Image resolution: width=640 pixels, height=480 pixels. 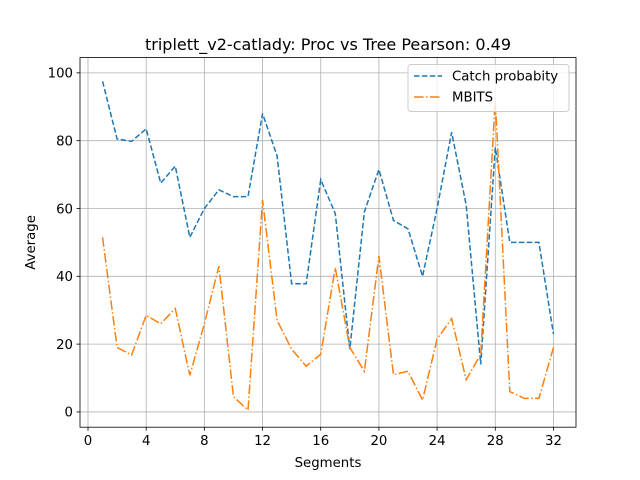 What do you see at coordinates (378, 441) in the screenshot?
I see `x-tick-label: 20` at bounding box center [378, 441].